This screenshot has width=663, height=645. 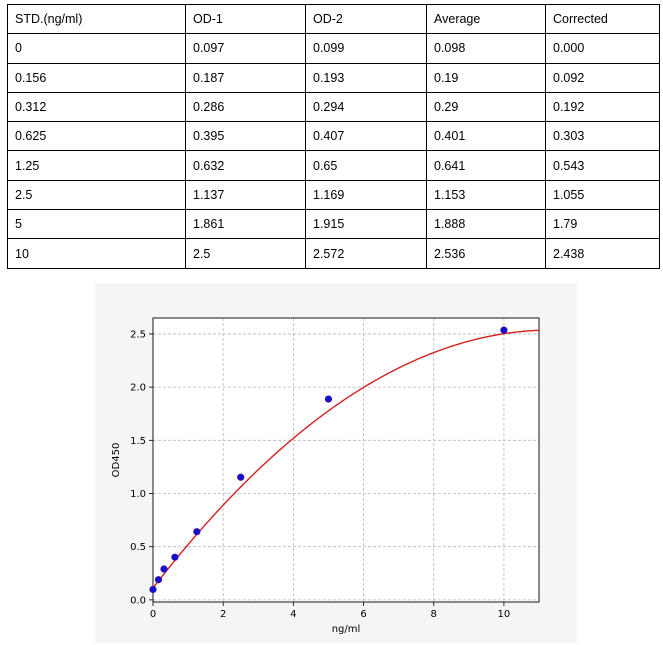 I want to click on table-cell: 0.097, so click(x=245, y=48).